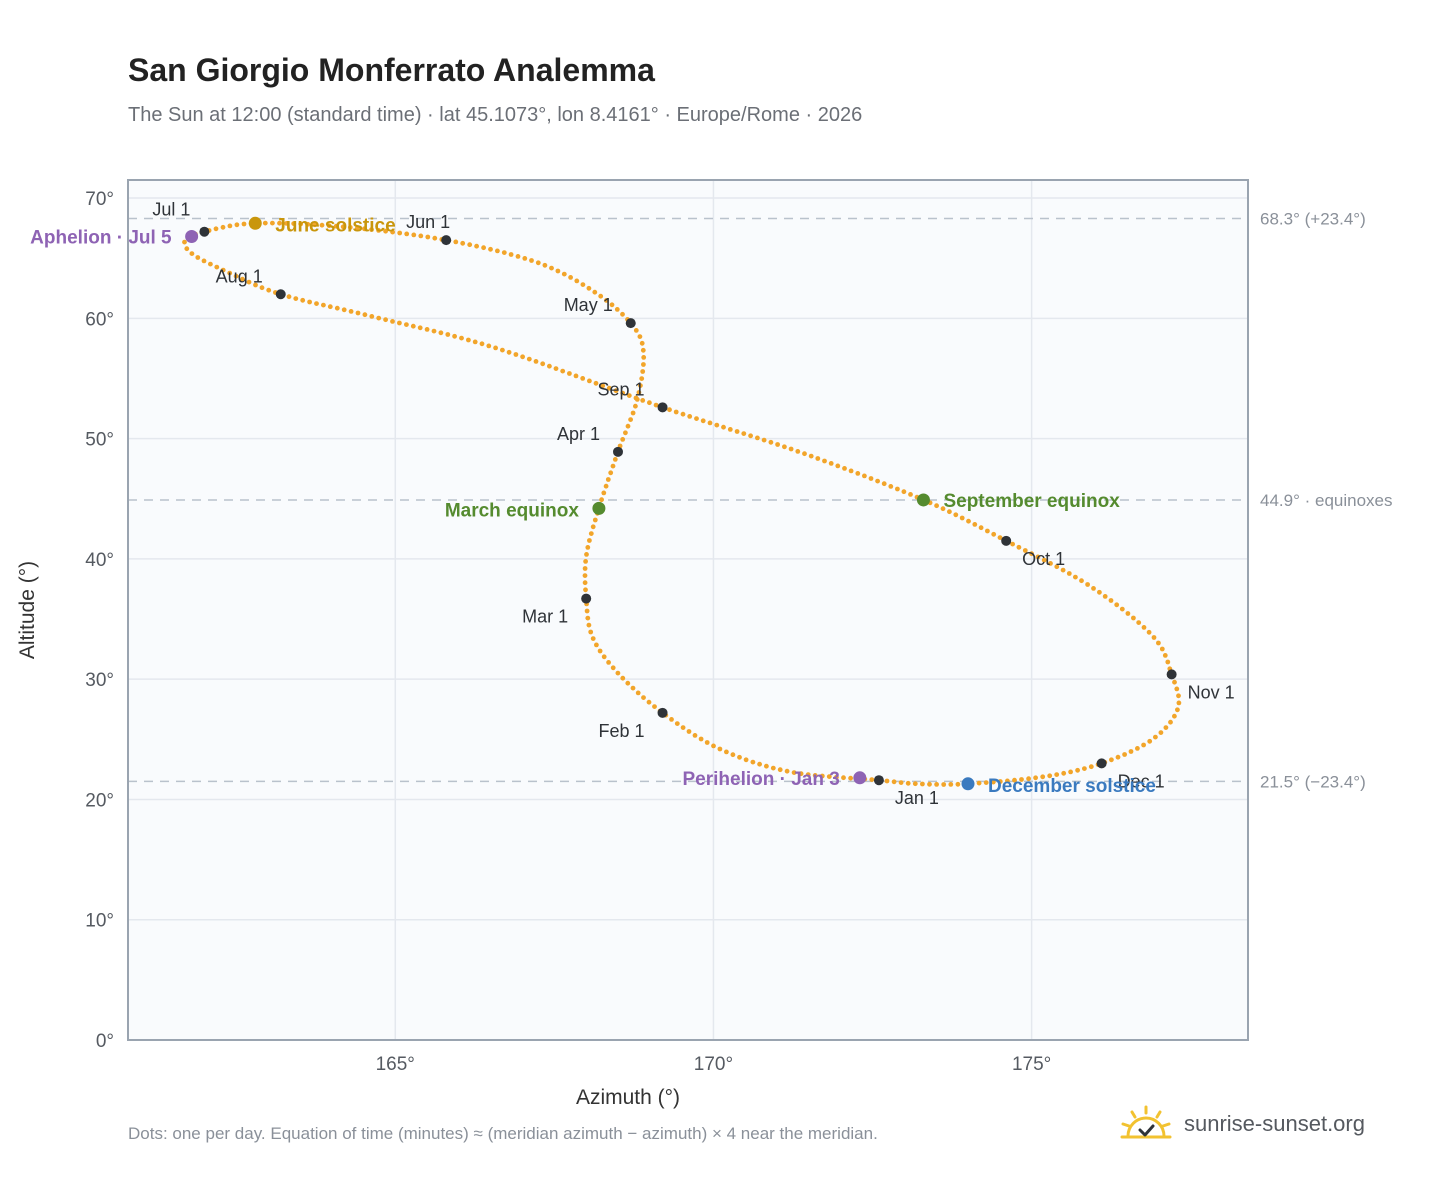  Describe the element at coordinates (99, 921) in the screenshot. I see `y-tick-label: 10°` at that location.